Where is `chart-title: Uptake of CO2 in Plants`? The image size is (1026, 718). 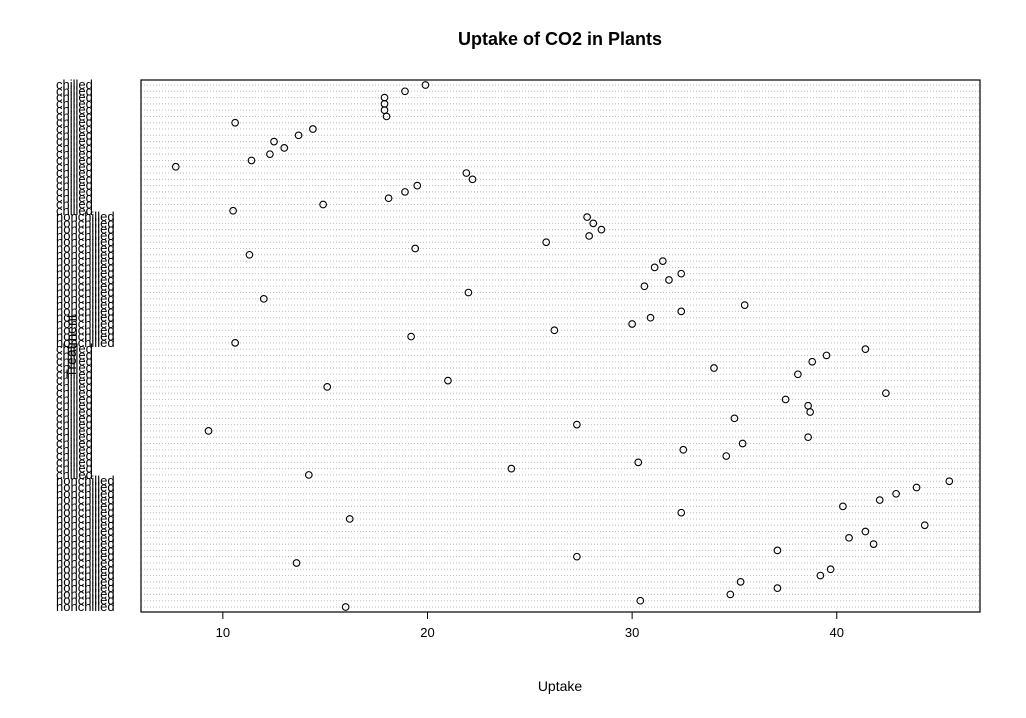
chart-title: Uptake of CO2 in Plants is located at coordinates (560, 39).